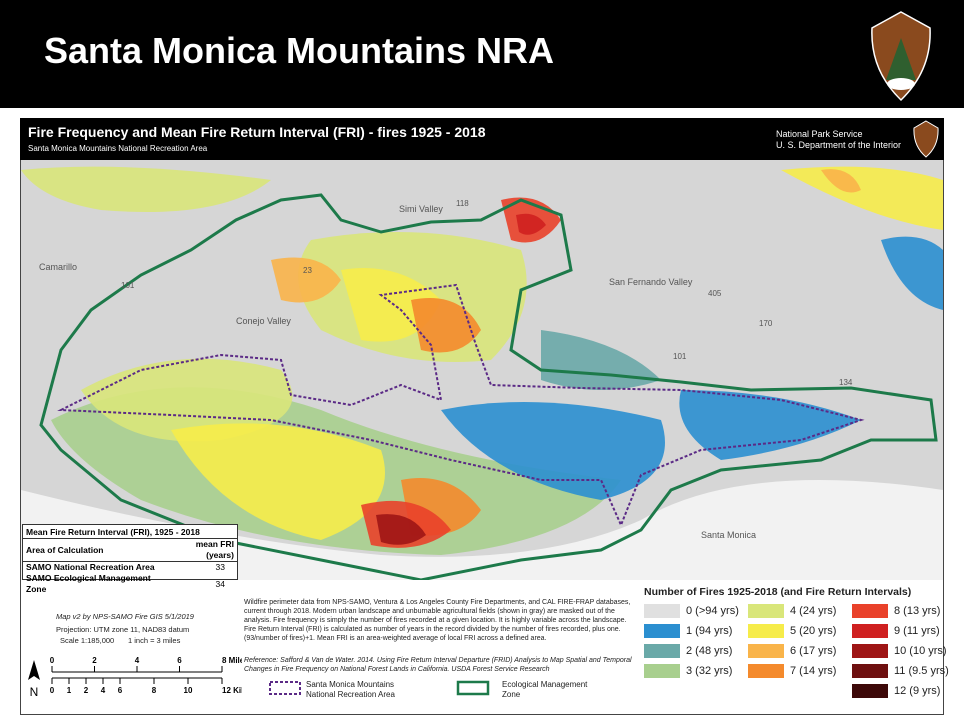 This screenshot has height=723, width=964. Describe the element at coordinates (792, 631) in the screenshot. I see `legend-item: 5 (20 yrs)` at that location.